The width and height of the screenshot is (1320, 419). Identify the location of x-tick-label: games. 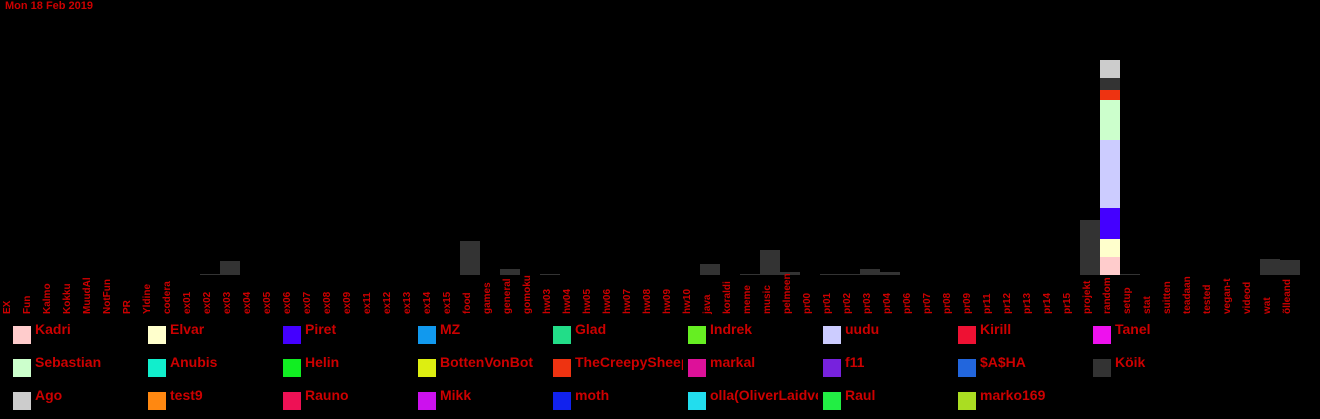
(487, 298).